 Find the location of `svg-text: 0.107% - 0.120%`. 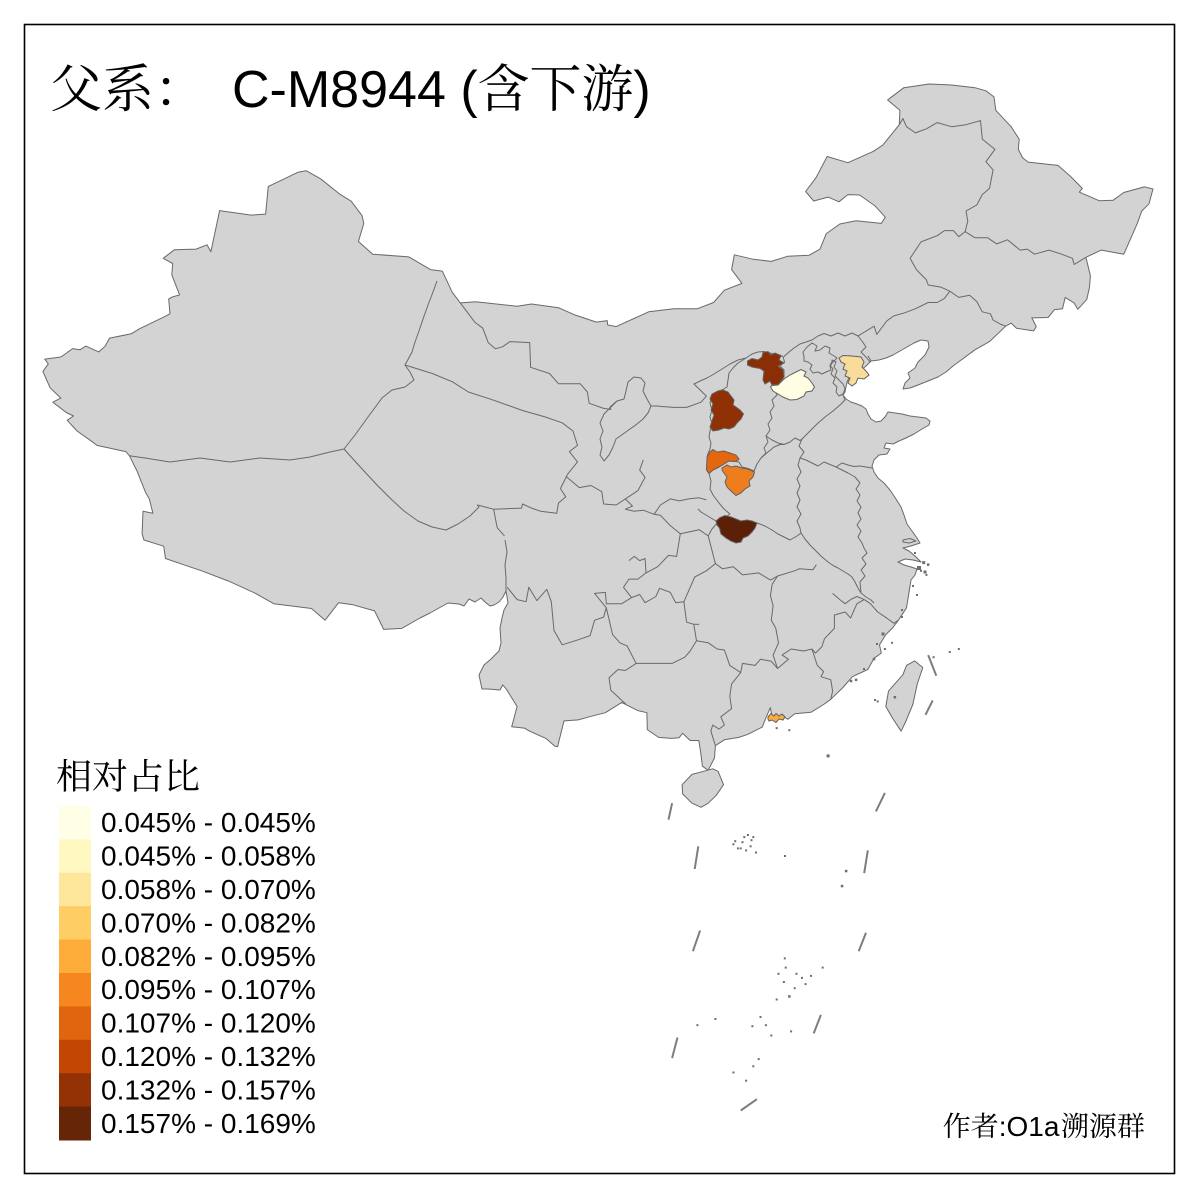

svg-text: 0.107% - 0.120% is located at coordinates (208, 1023).